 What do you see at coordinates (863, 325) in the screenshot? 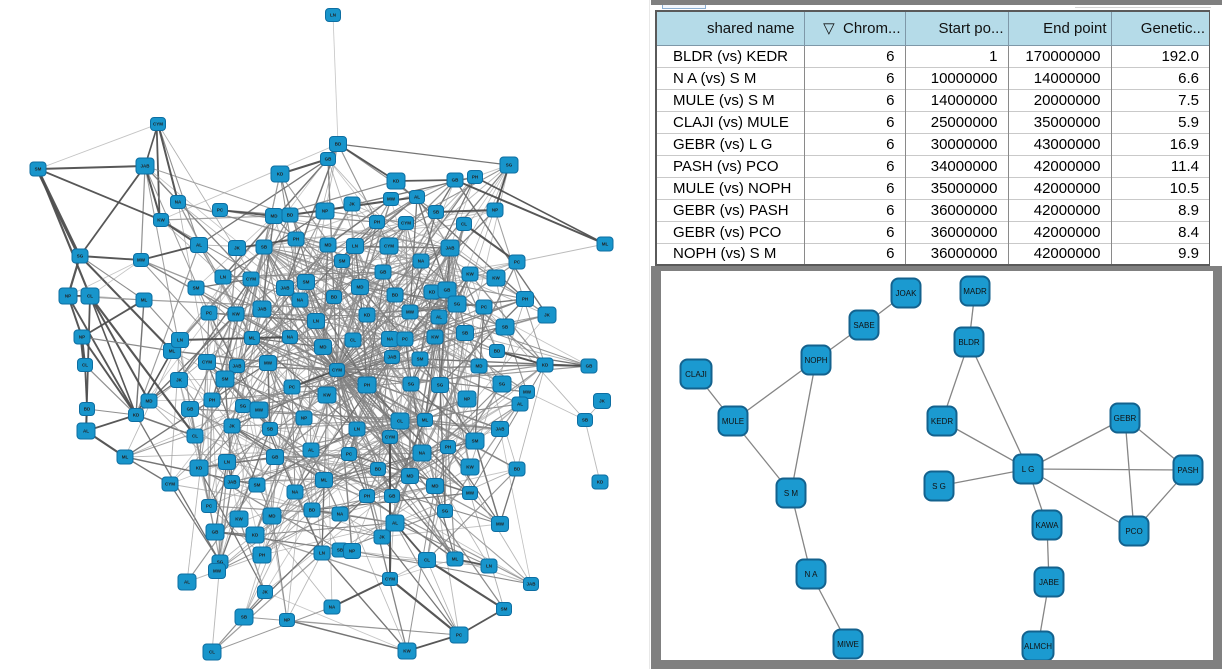
I see `svg-text: SABE` at bounding box center [863, 325].